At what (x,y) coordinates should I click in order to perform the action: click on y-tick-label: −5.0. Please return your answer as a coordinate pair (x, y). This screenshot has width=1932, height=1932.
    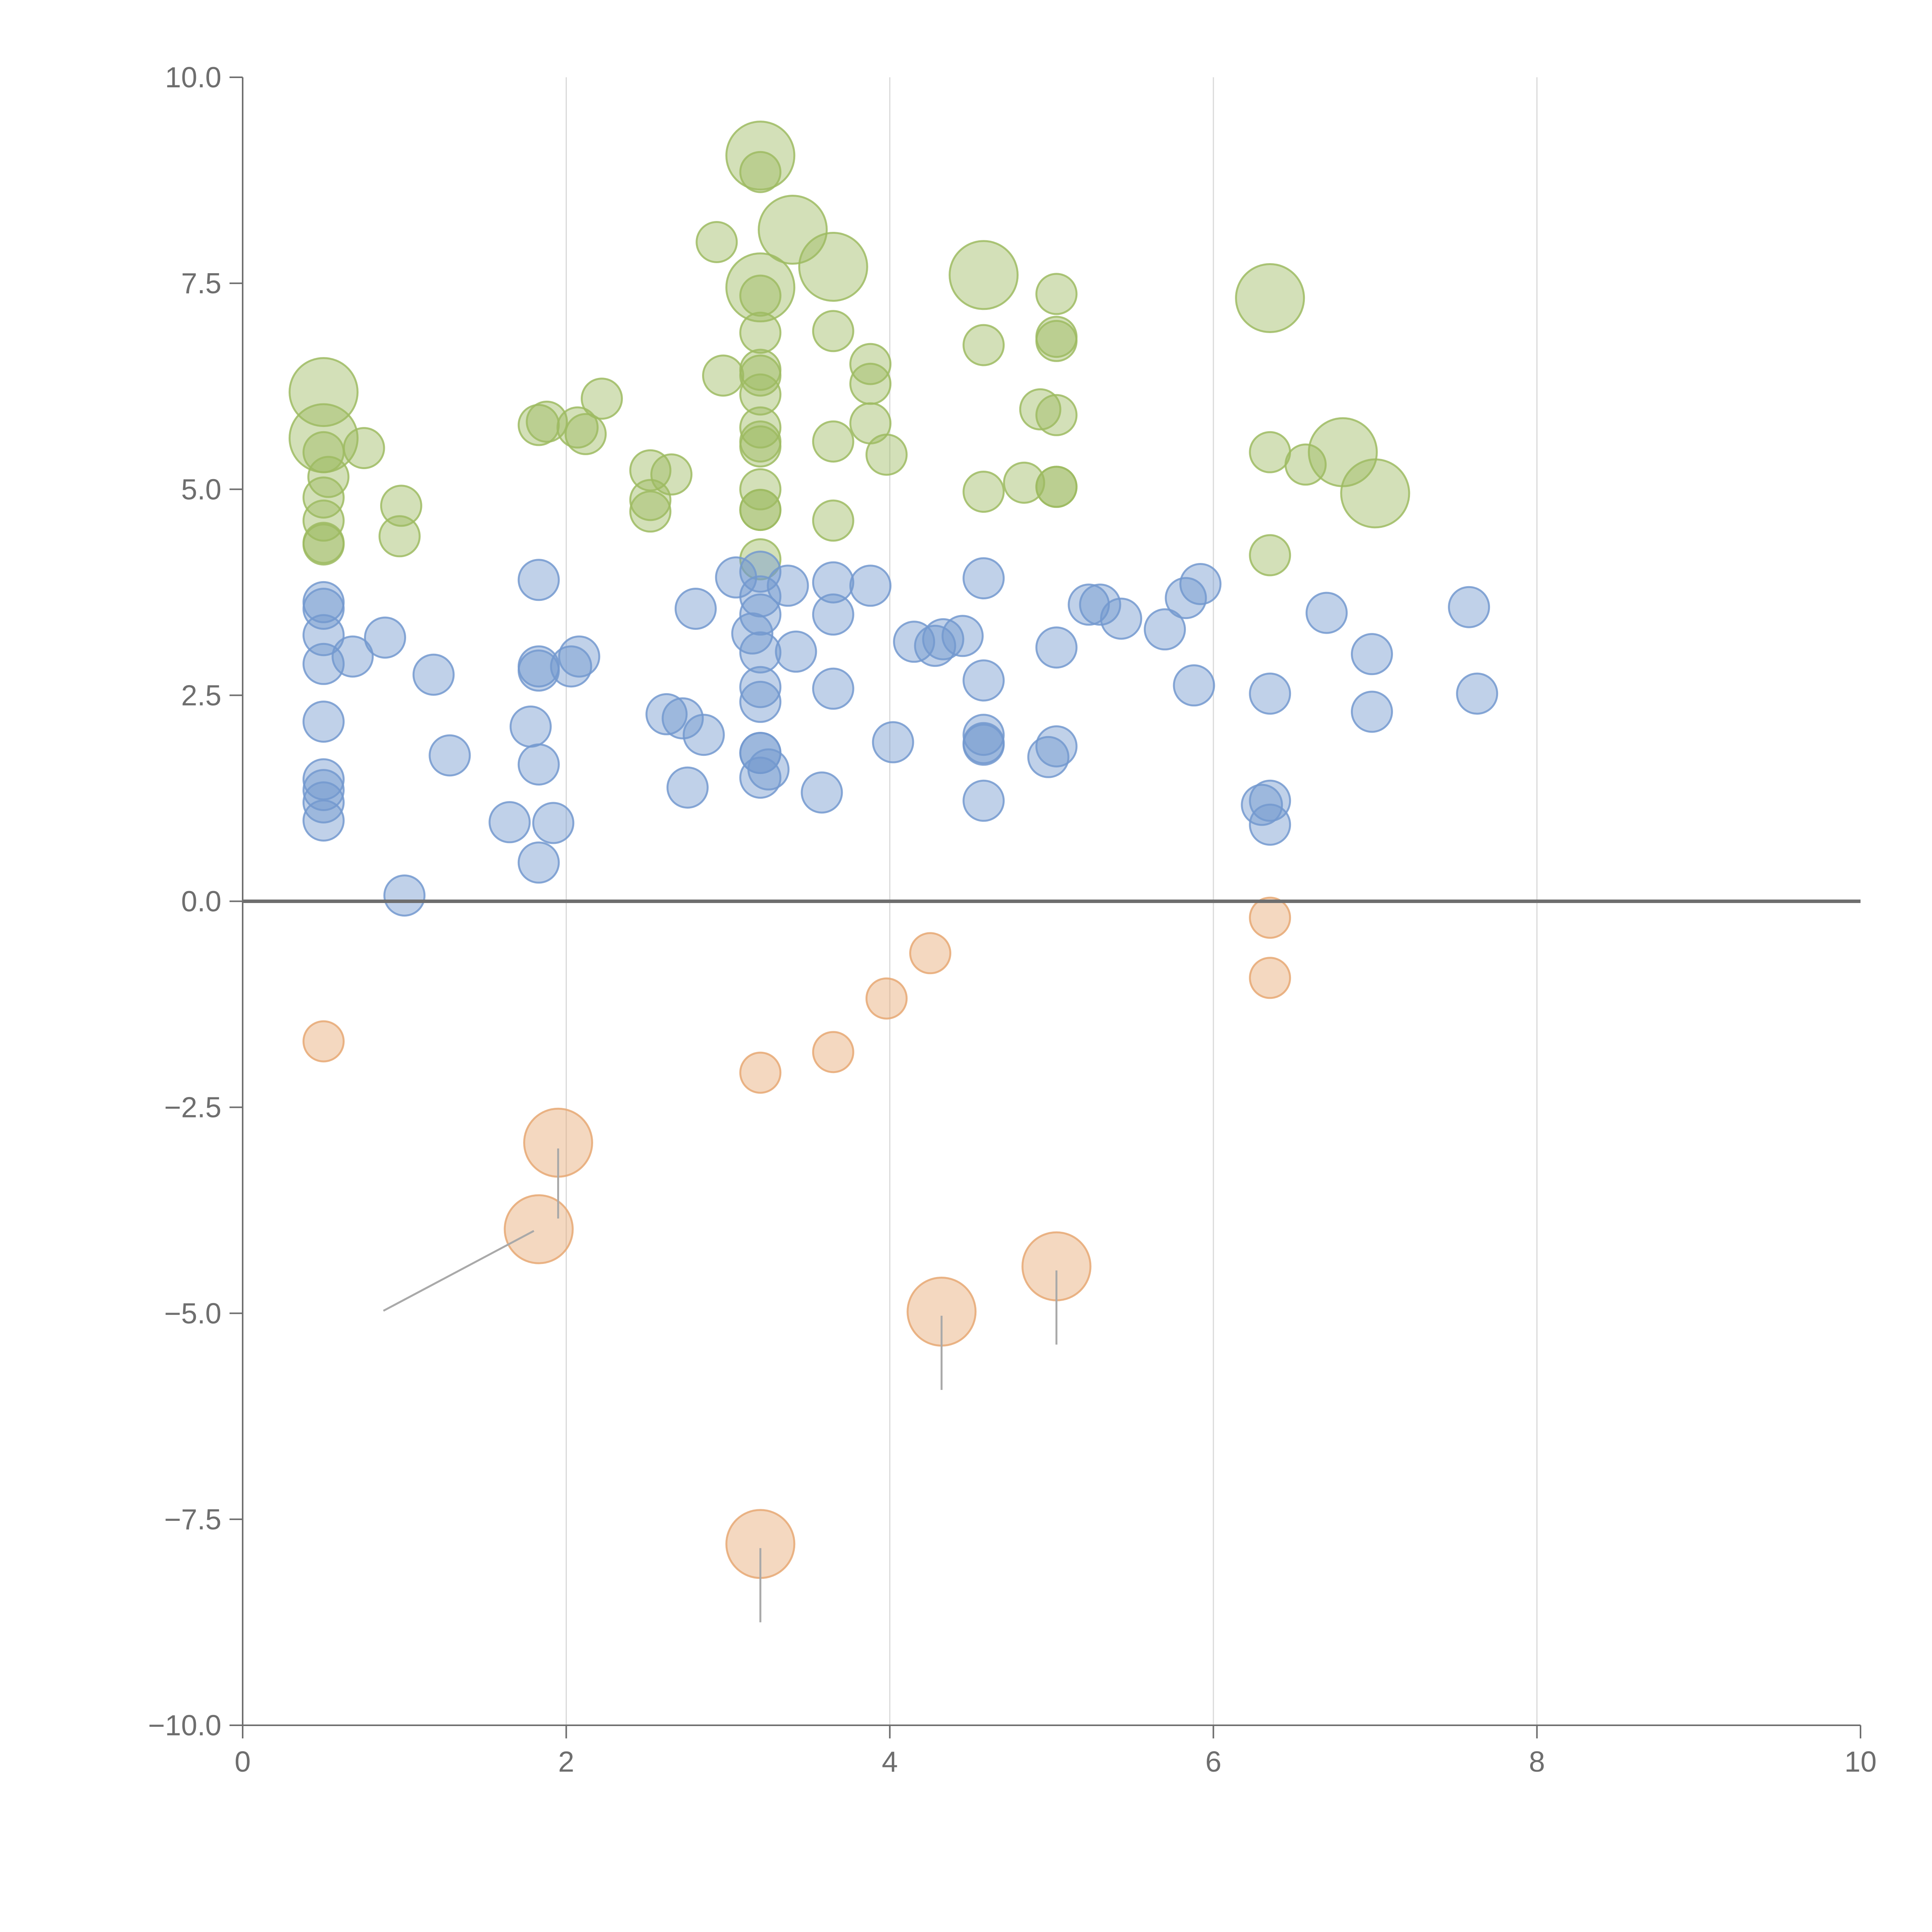
    Looking at the image, I should click on (192, 1313).